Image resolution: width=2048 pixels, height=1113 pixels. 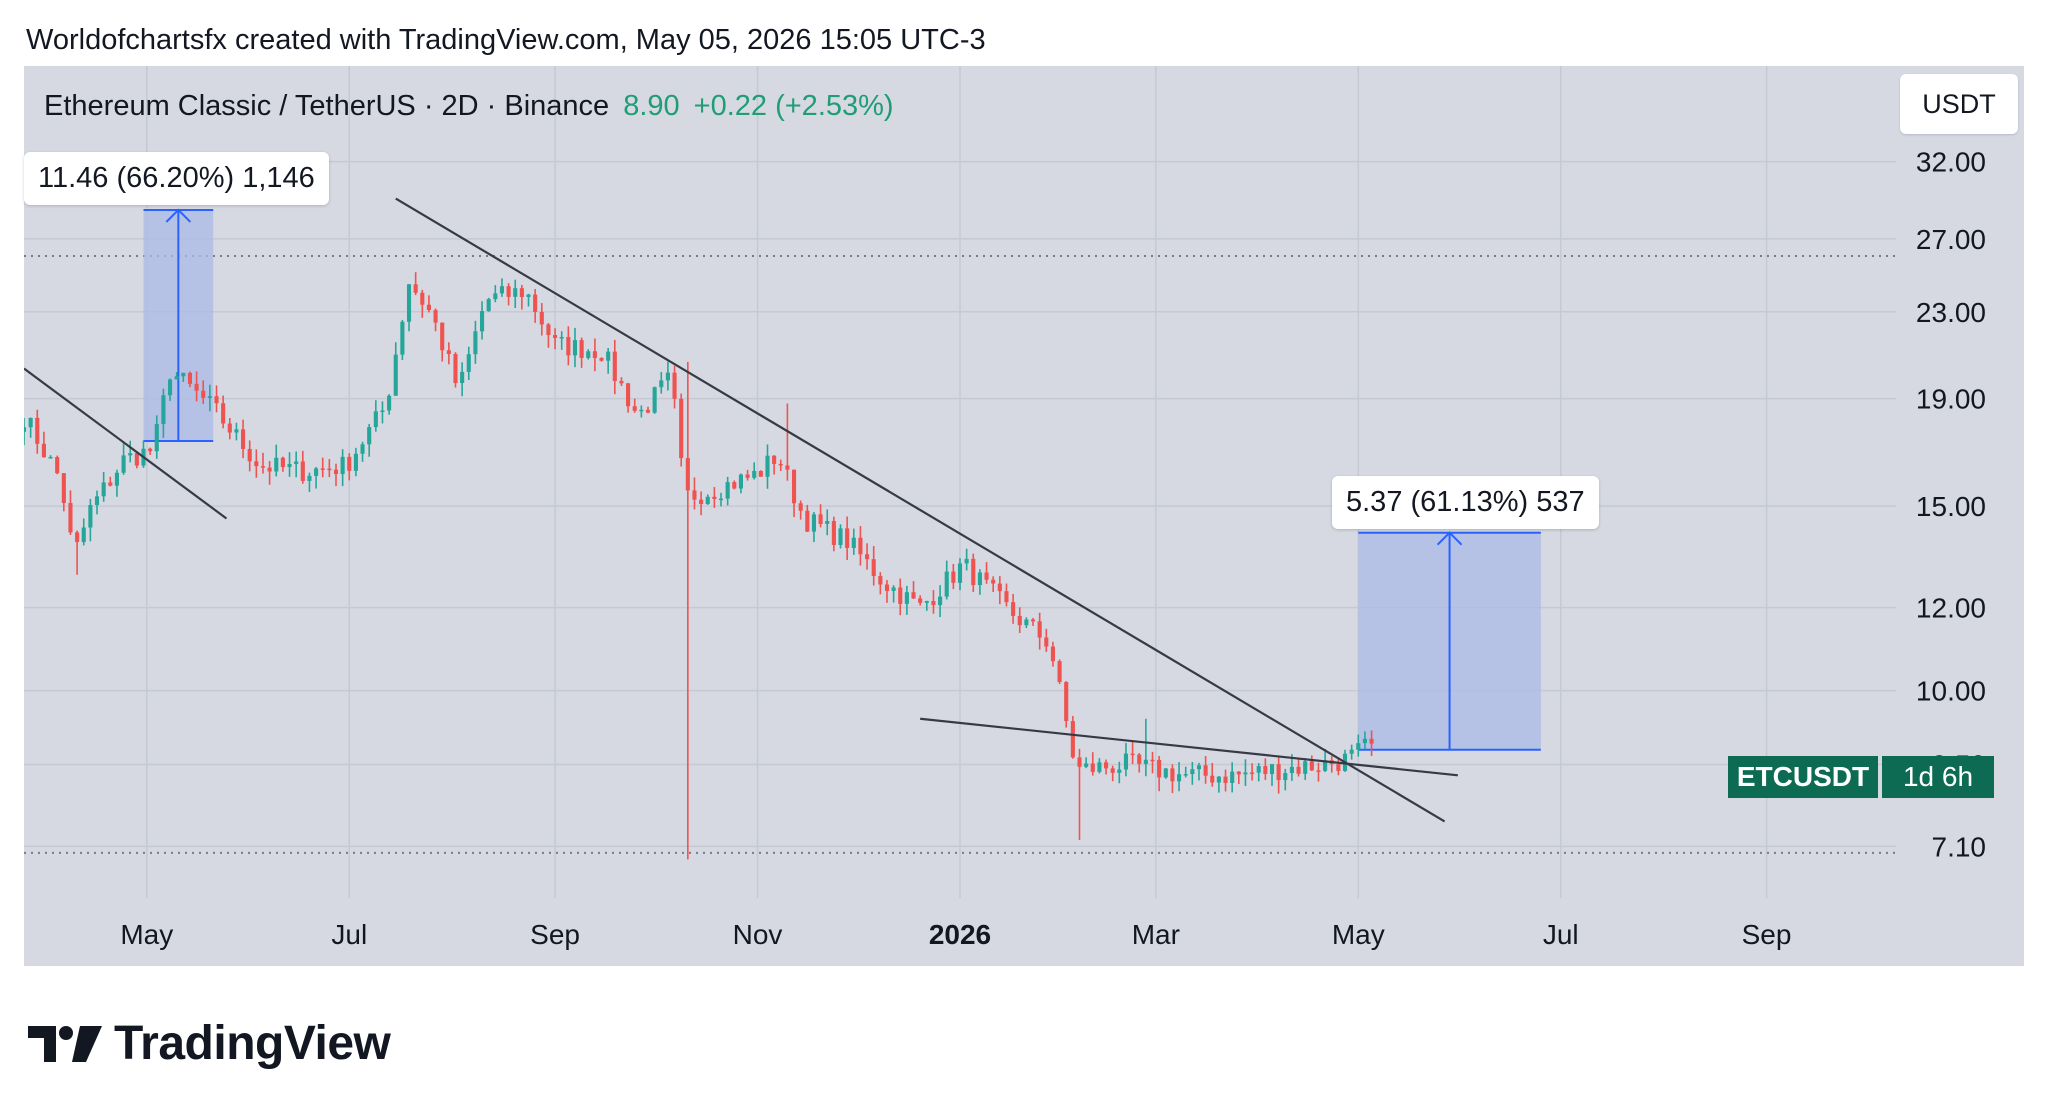 I want to click on x-axis-tick-label: Jul, so click(x=349, y=934).